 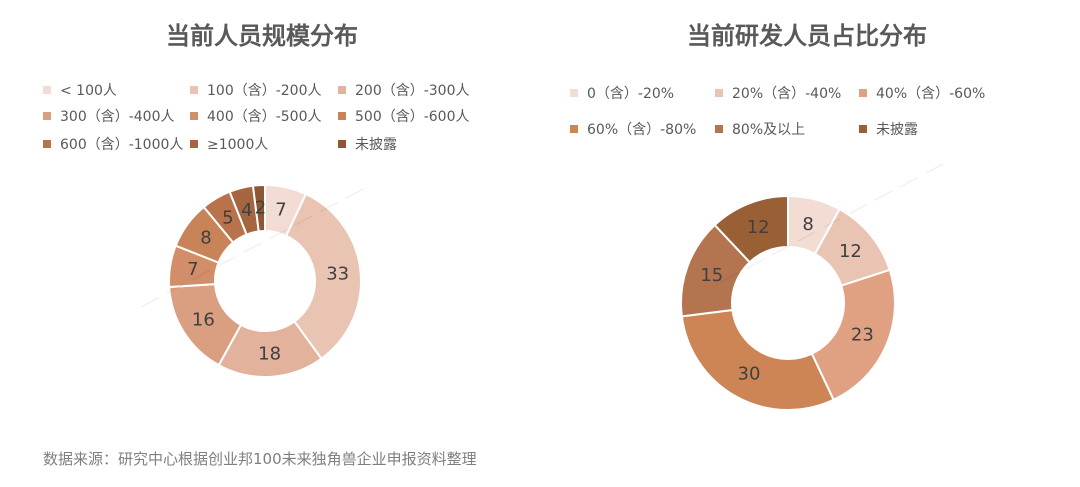 I want to click on slice-value-label: 4, so click(x=246, y=210).